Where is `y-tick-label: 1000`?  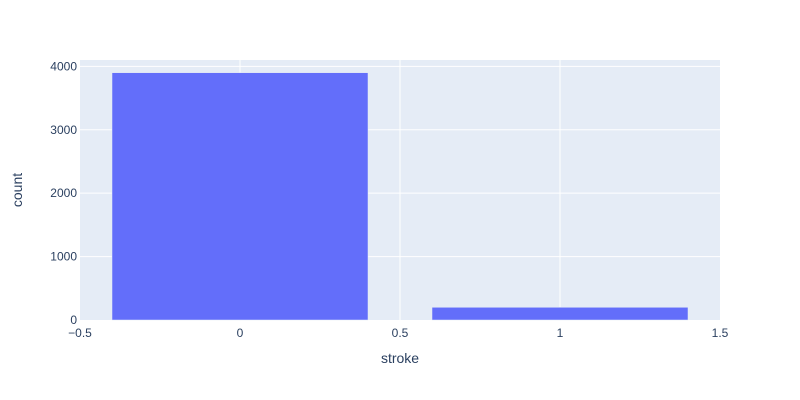
y-tick-label: 1000 is located at coordinates (63, 257).